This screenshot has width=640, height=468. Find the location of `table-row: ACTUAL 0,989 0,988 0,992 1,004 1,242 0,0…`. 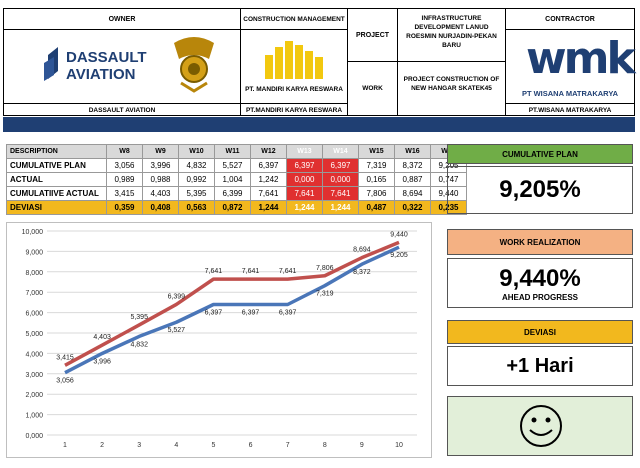

table-row: ACTUAL 0,989 0,988 0,992 1,004 1,242 0,0… is located at coordinates (236, 179).